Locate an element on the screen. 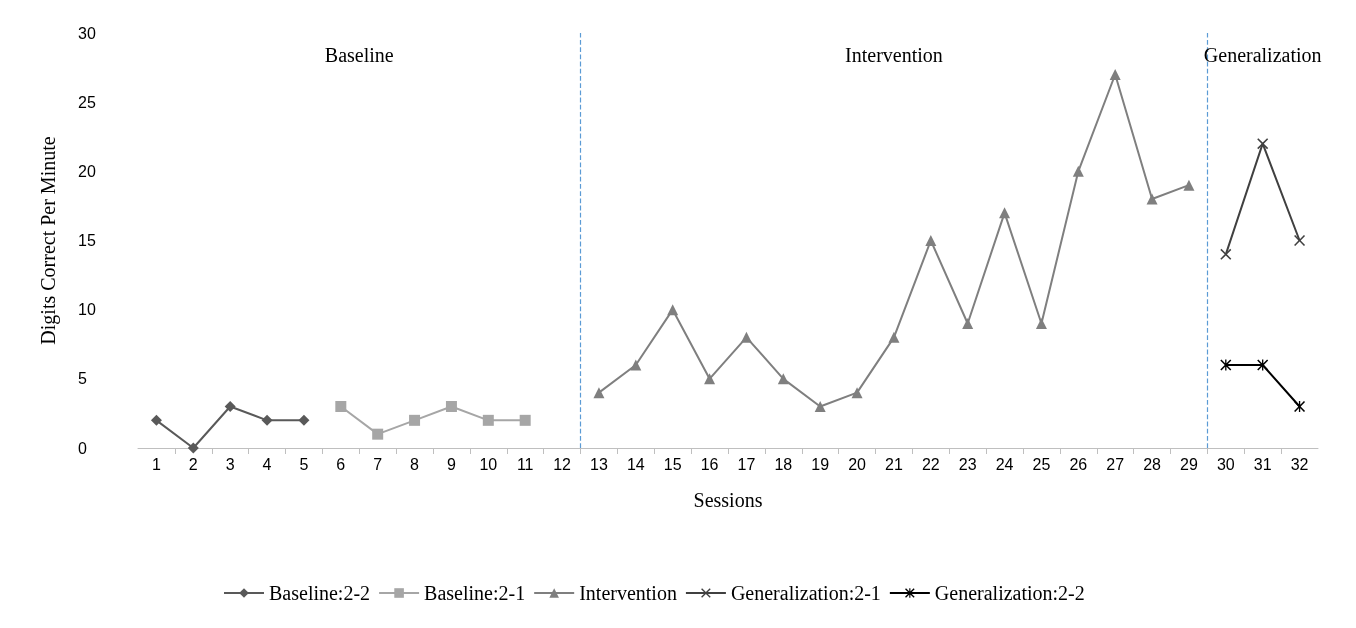 This screenshot has width=1356, height=628. x-tick-label: 17 is located at coordinates (746, 464).